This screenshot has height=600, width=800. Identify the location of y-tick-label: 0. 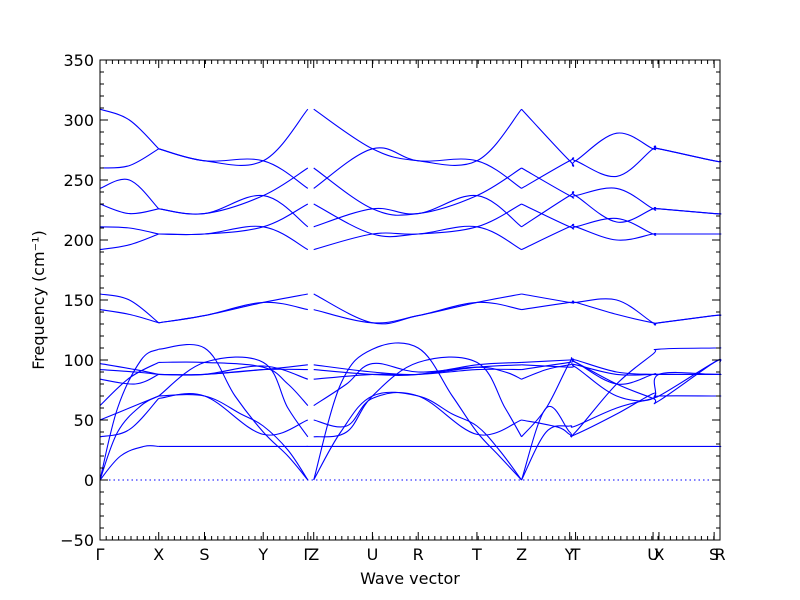
(89, 480).